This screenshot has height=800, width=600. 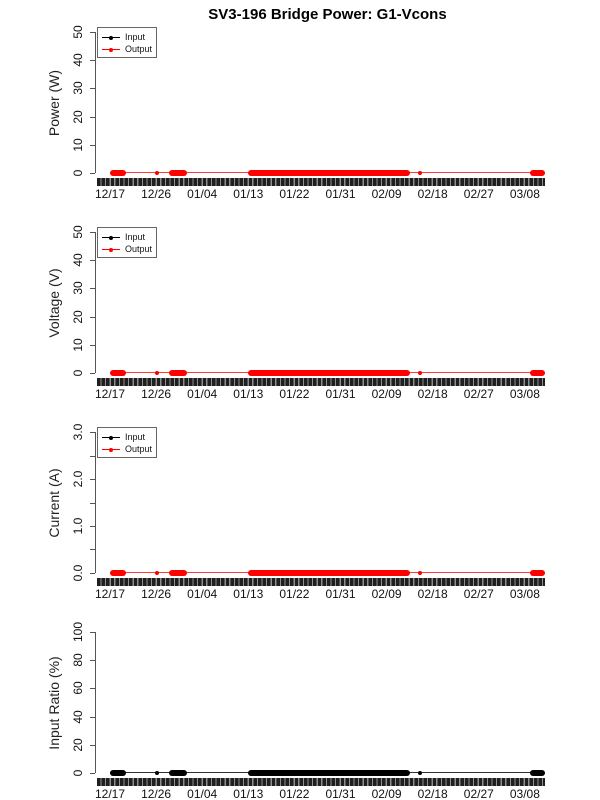 What do you see at coordinates (78, 316) in the screenshot?
I see `y-tick-label: 20` at bounding box center [78, 316].